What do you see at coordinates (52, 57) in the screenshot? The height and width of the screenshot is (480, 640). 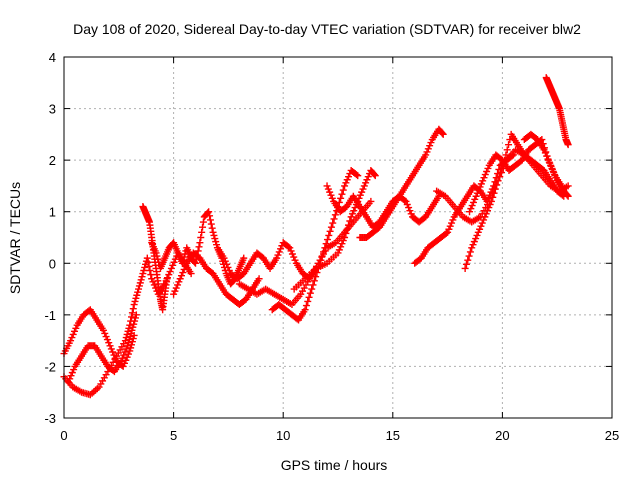 I see `y-tick-label: 4` at bounding box center [52, 57].